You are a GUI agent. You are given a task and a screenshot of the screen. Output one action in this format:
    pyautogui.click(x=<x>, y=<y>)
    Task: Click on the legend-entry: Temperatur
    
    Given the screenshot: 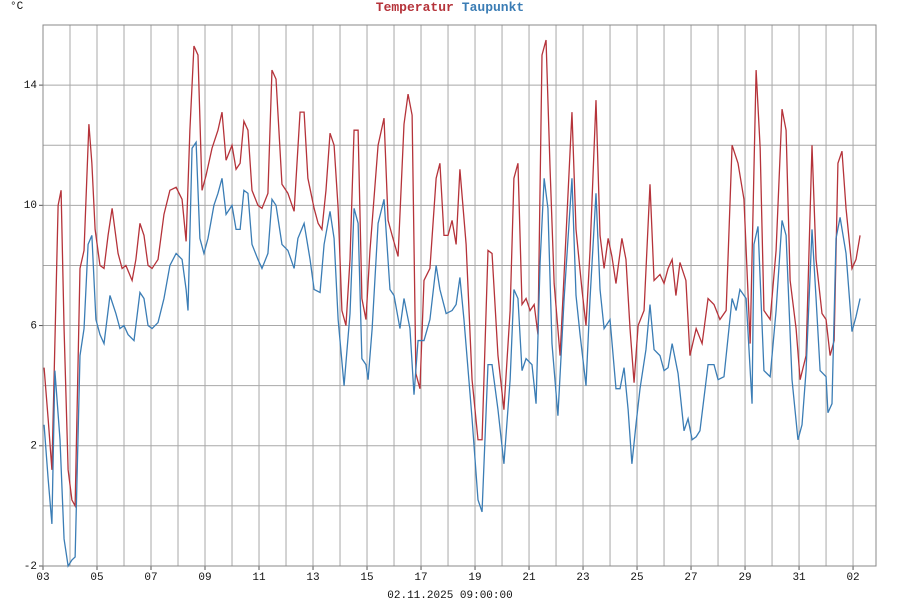 What is the action you would take?
    pyautogui.click(x=415, y=7)
    